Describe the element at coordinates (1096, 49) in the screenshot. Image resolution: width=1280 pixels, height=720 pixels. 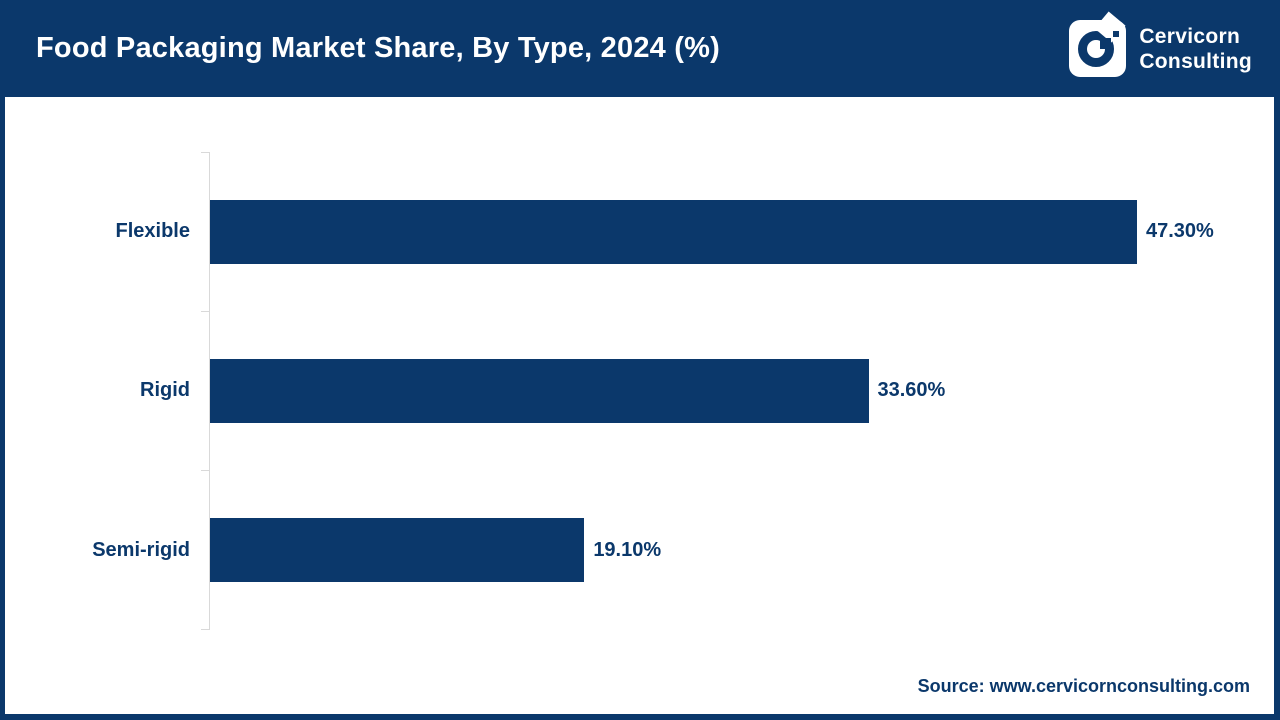
I see `c-ring-shape` at that location.